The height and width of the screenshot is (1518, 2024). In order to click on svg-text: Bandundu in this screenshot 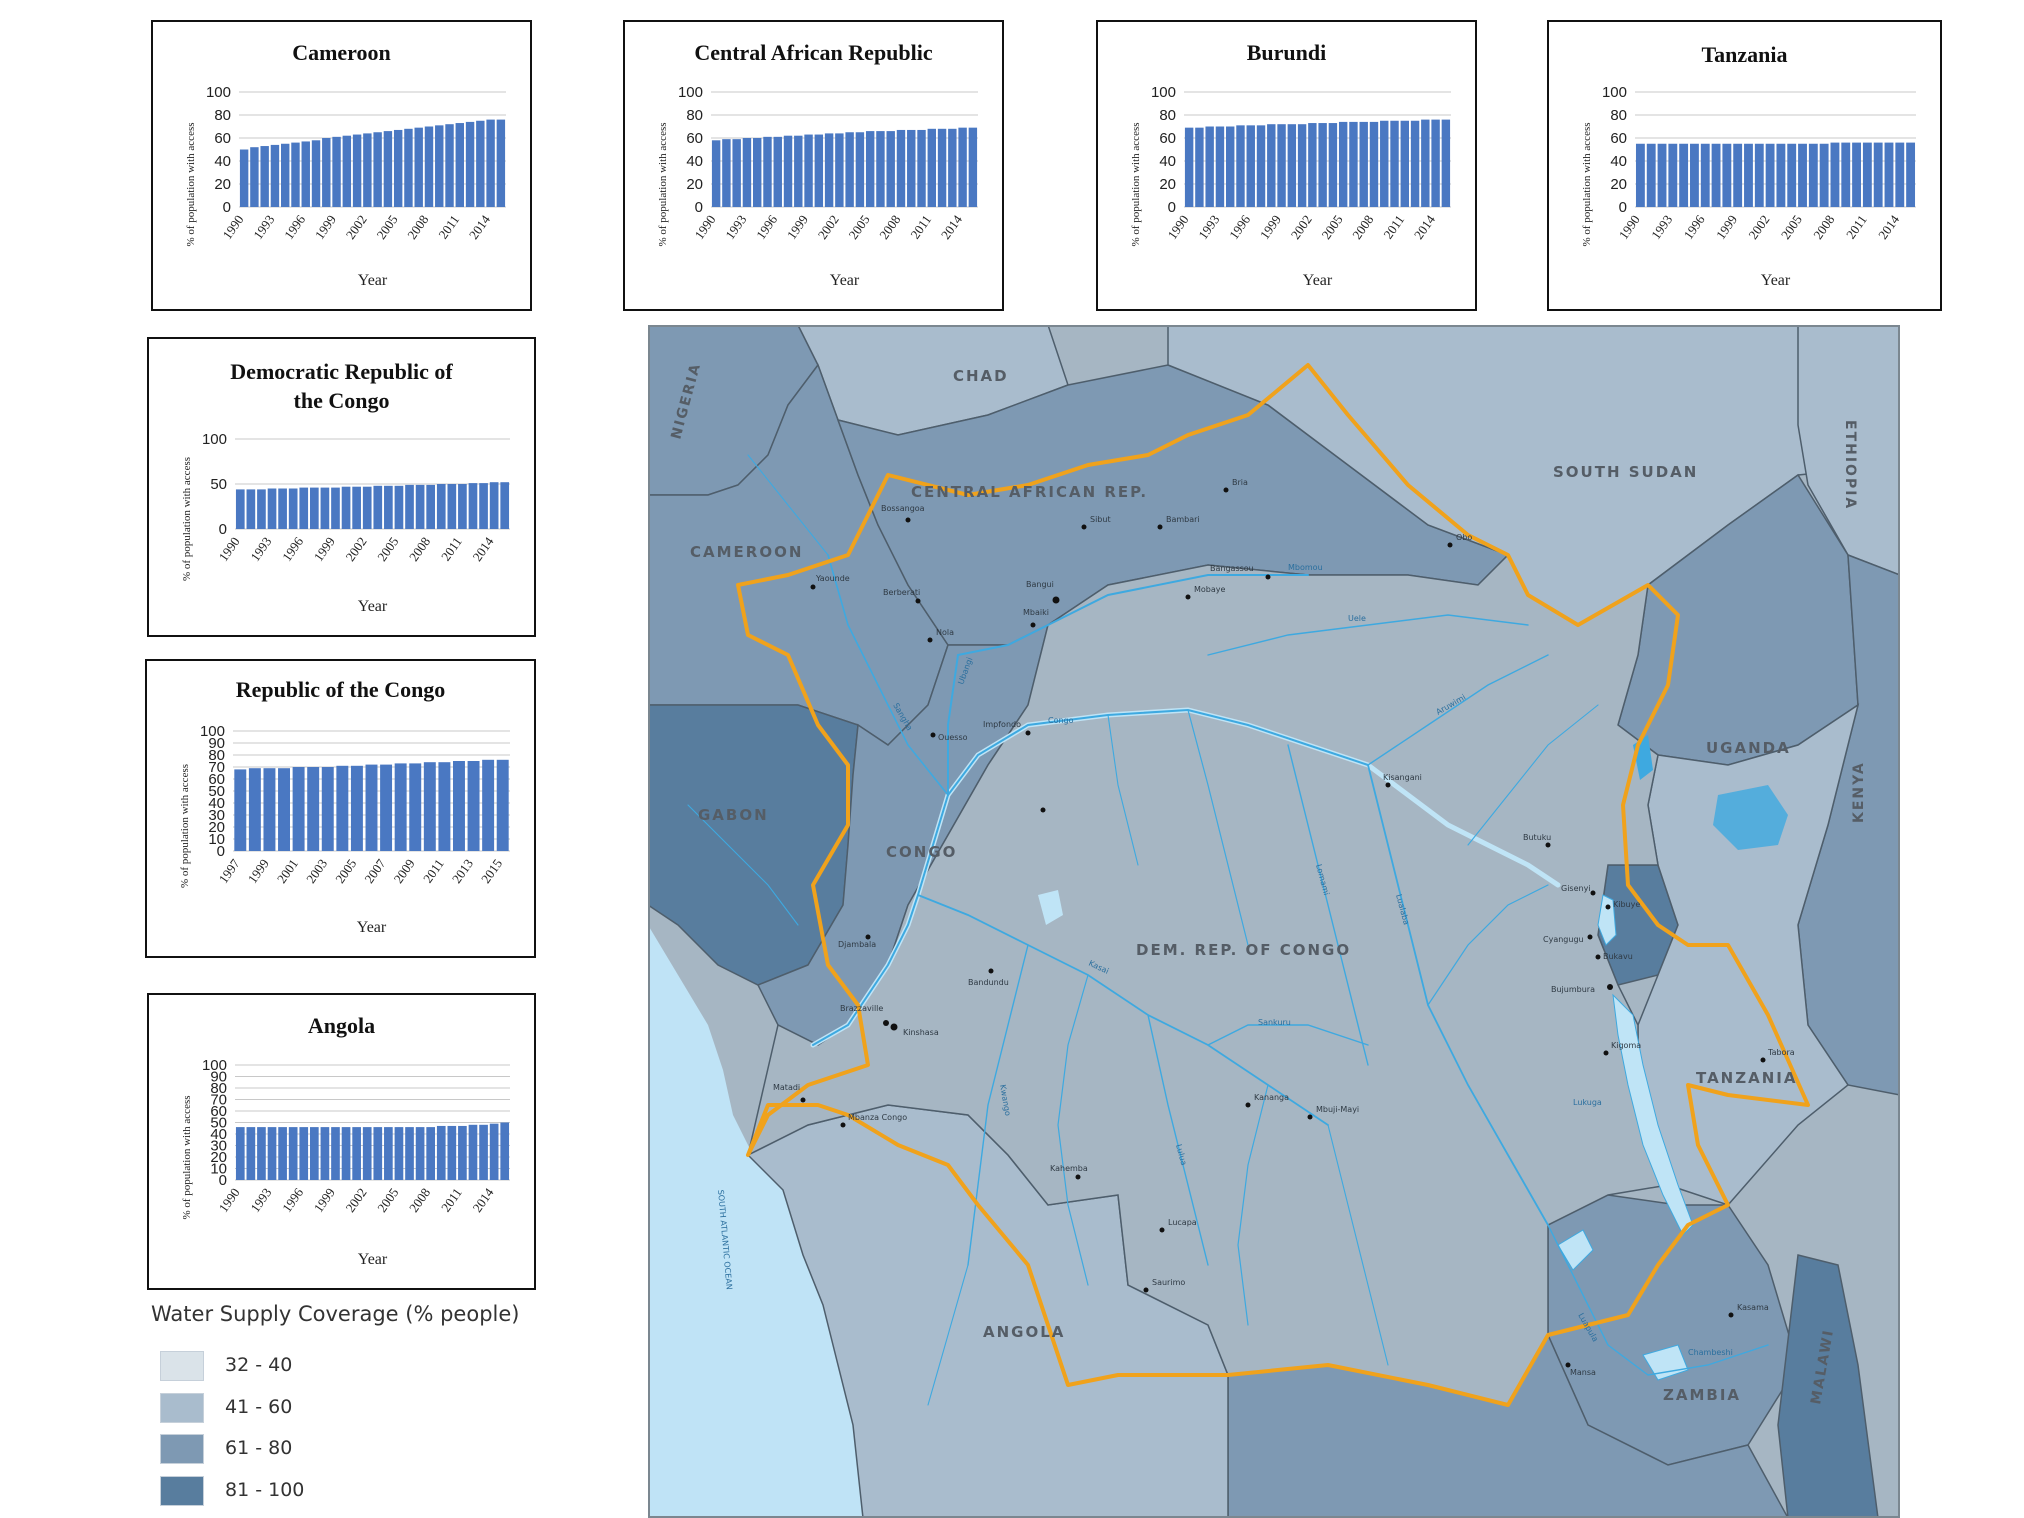, I will do `click(988, 982)`.